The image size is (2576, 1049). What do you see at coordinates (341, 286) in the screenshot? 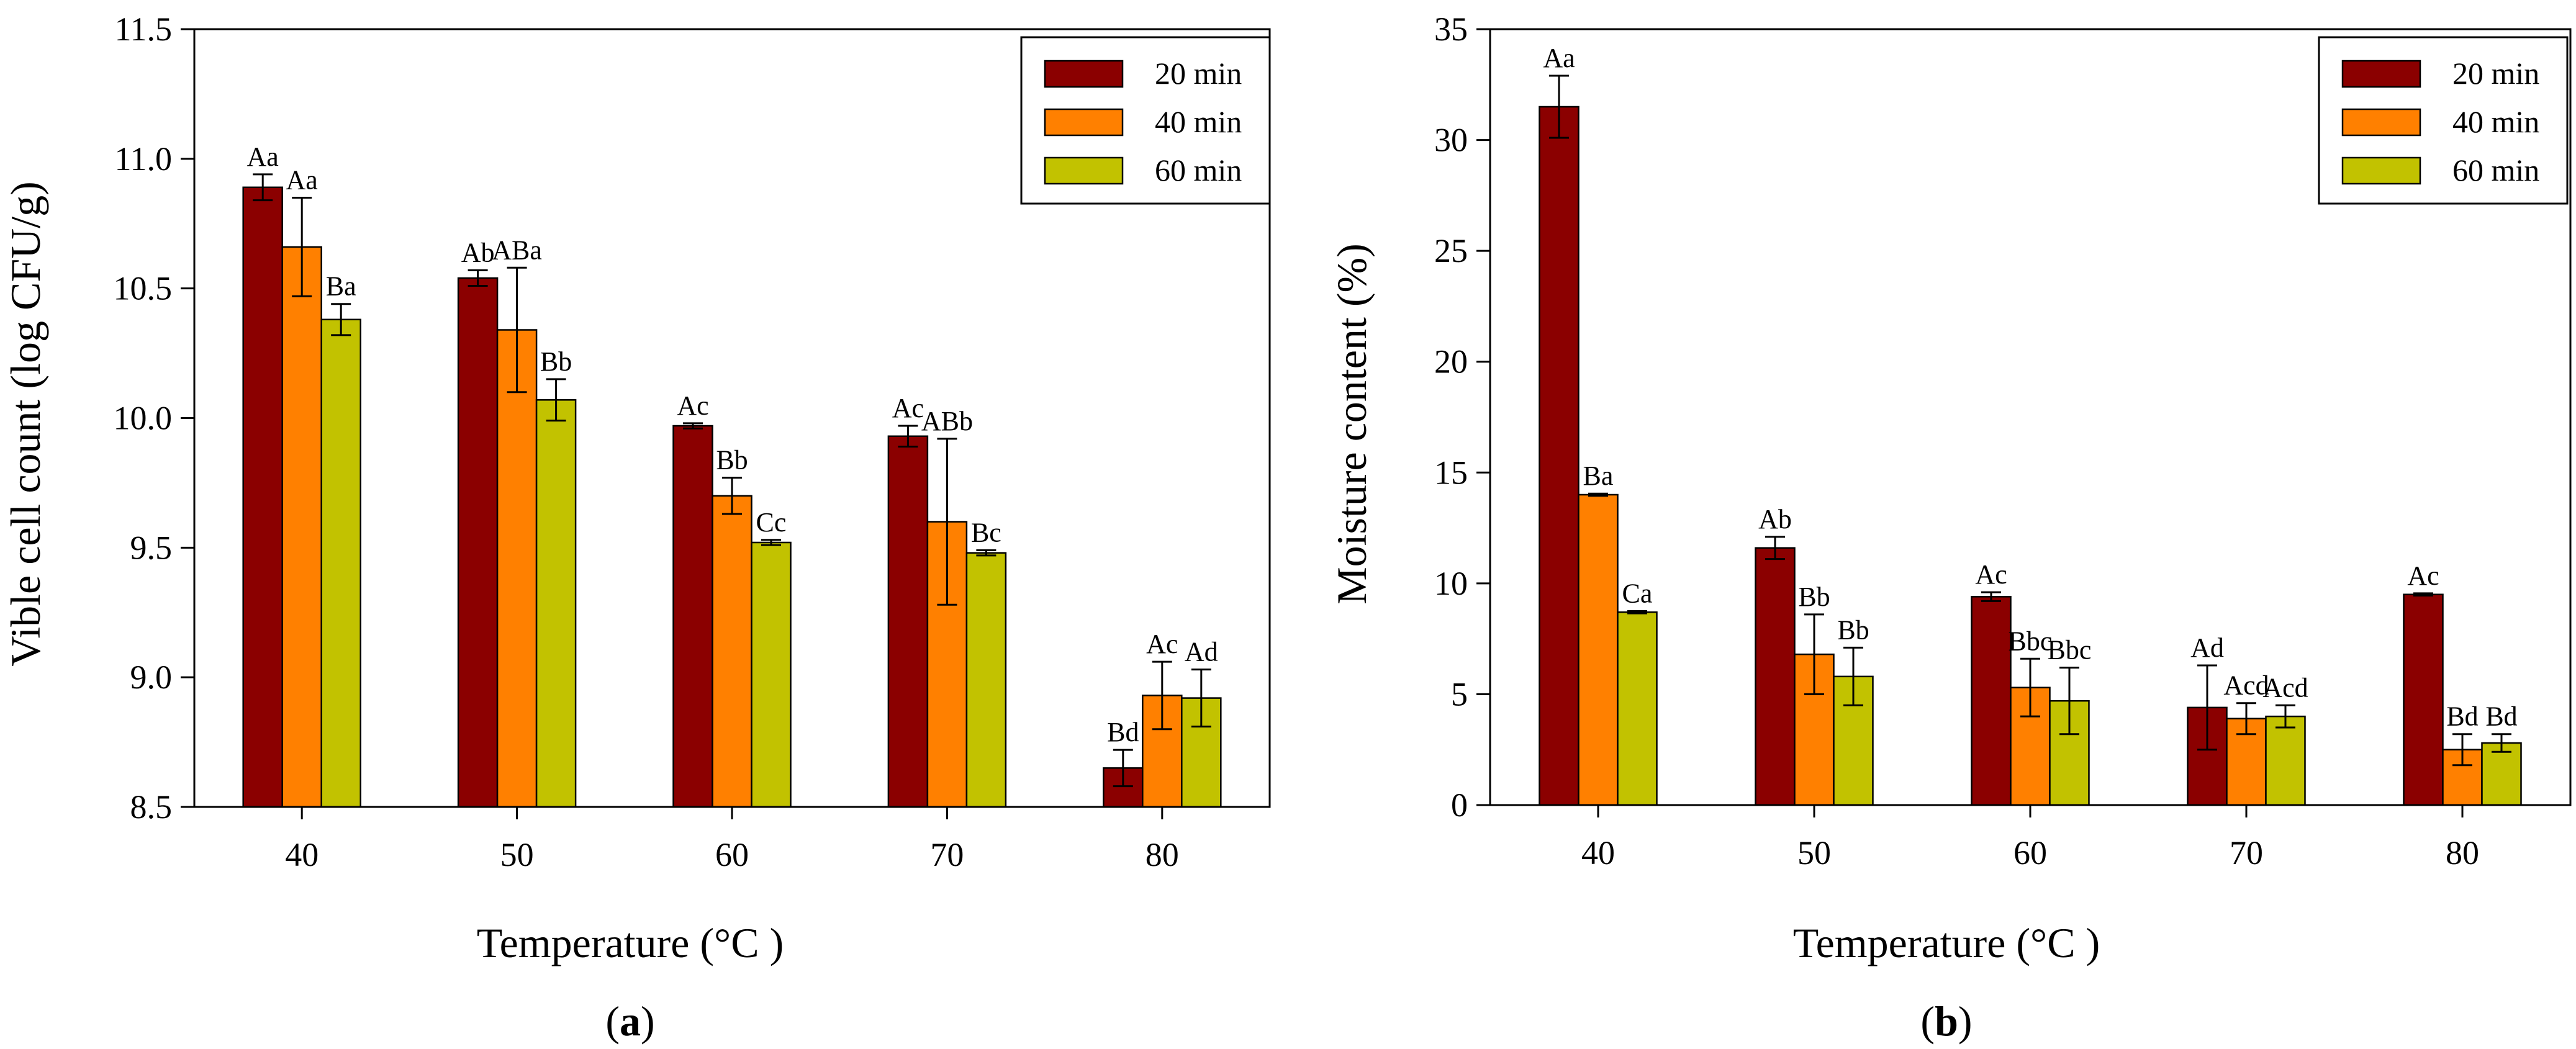
I see `chart-a-sig-label: Ba` at bounding box center [341, 286].